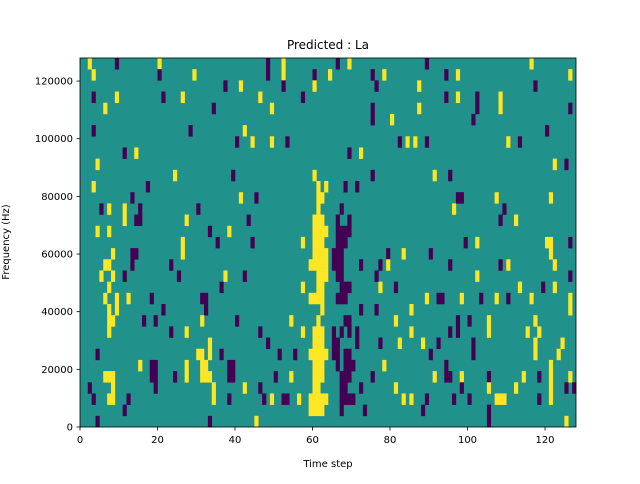 This screenshot has width=640, height=484. I want to click on y-tick-label: 120000, so click(54, 82).